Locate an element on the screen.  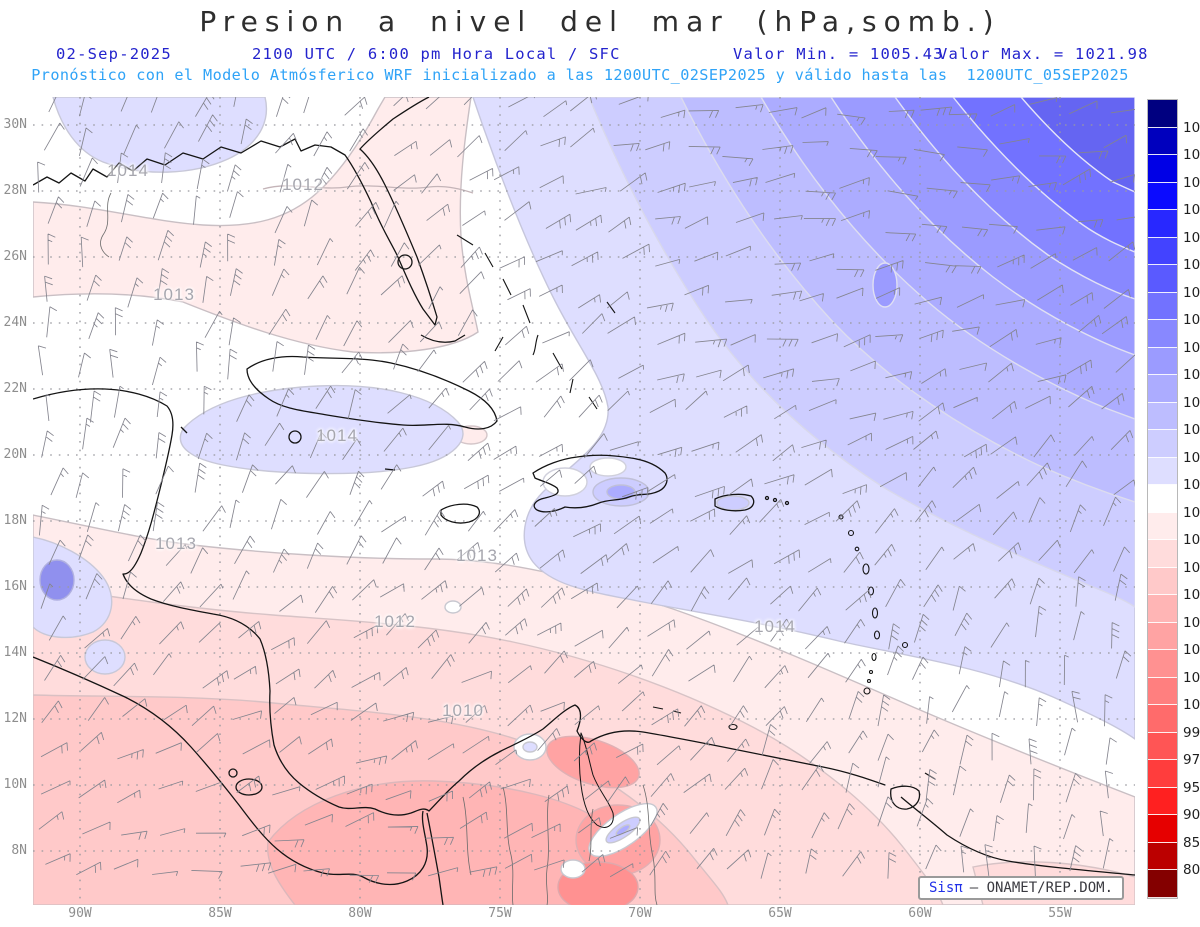
colorbar-tick-label: 1015 is located at coordinates (1191, 457).